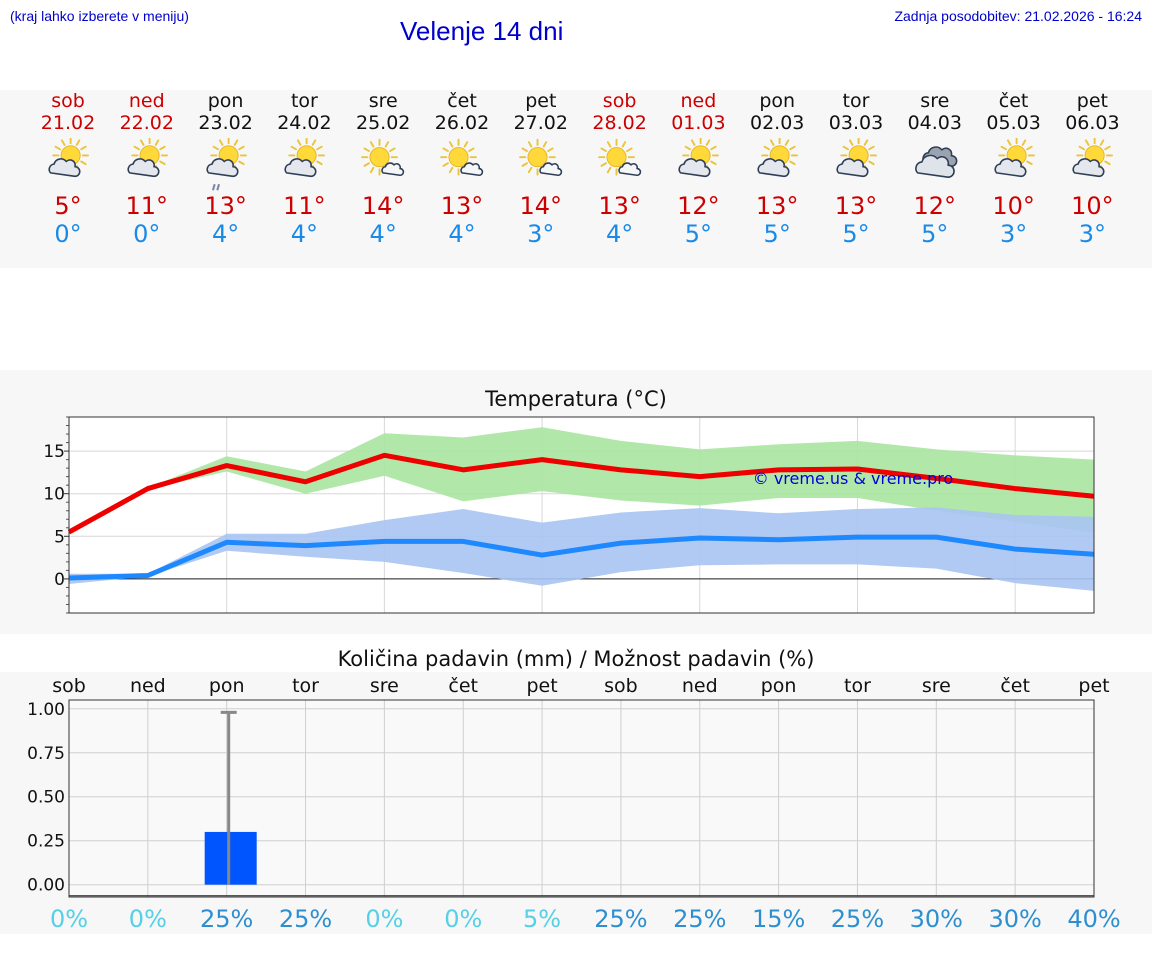 Image resolution: width=1152 pixels, height=975 pixels. I want to click on day-column: sre 04.03 12° 5°, so click(935, 169).